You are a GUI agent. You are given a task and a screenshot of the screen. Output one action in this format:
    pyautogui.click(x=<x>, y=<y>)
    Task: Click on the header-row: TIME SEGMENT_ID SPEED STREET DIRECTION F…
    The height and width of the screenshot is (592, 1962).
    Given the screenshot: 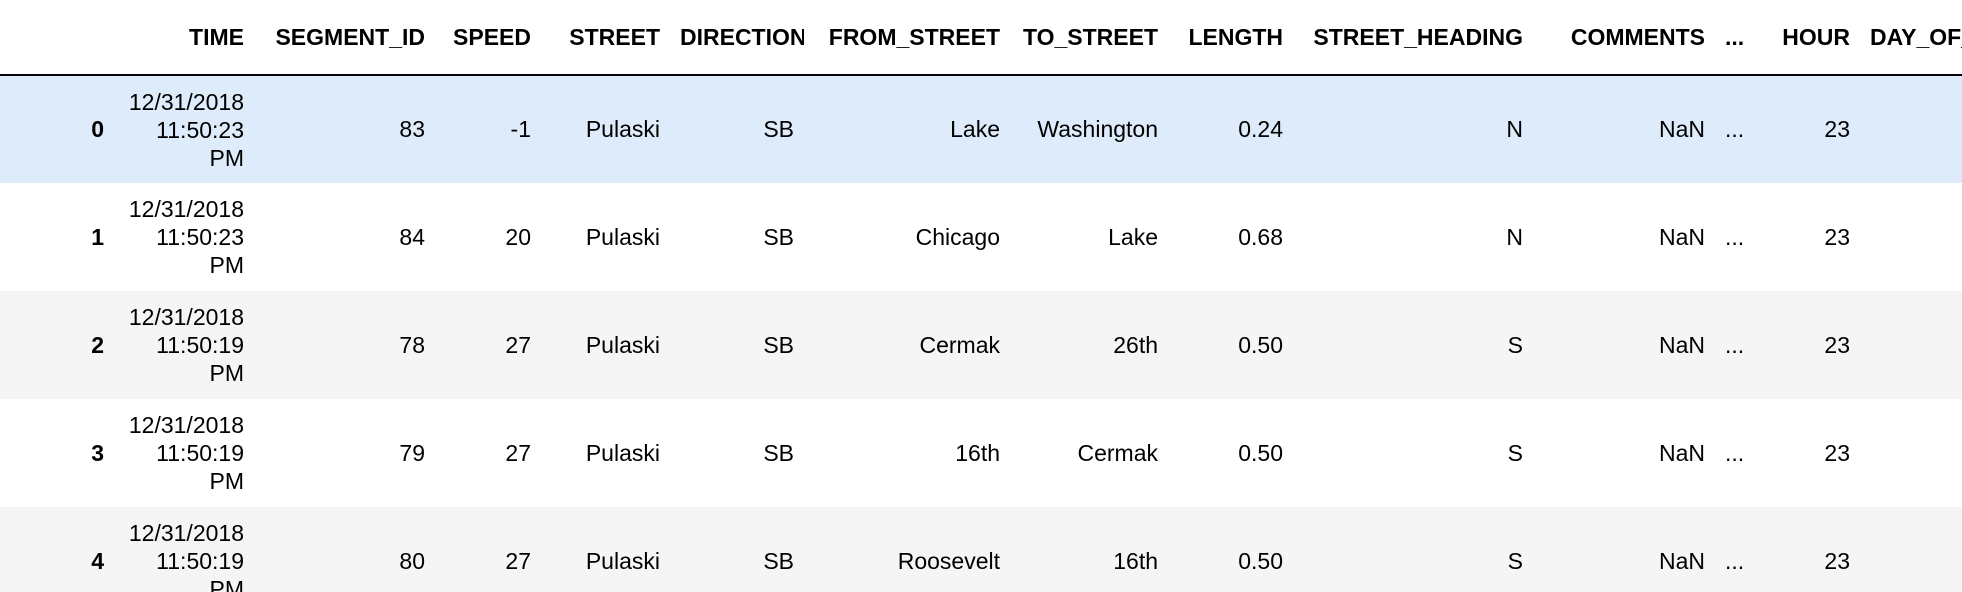 What is the action you would take?
    pyautogui.click(x=981, y=38)
    